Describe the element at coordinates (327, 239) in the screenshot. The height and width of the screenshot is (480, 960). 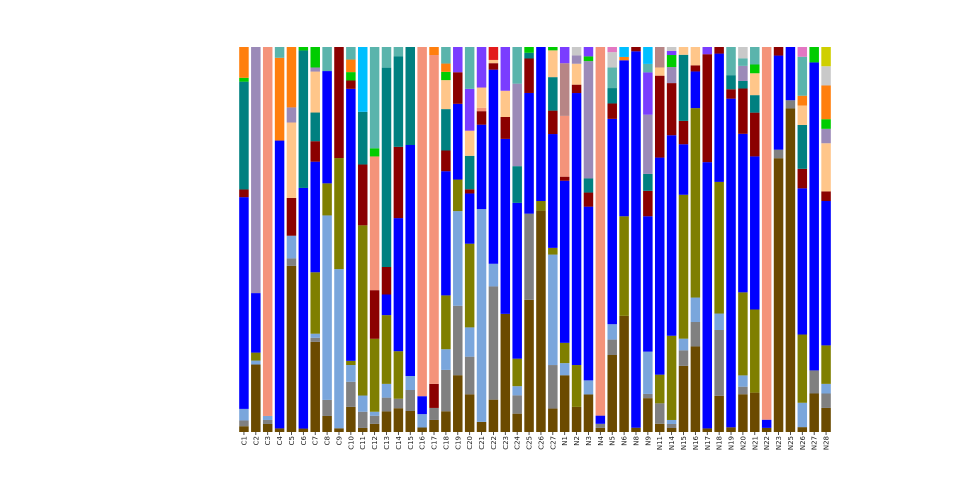
I see `bar-stack-C8` at that location.